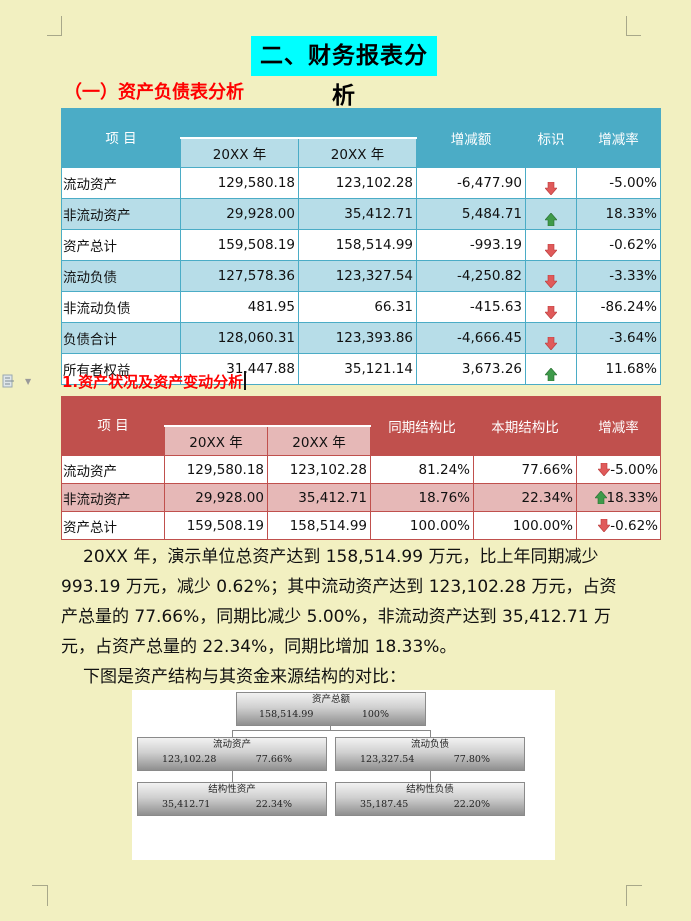 The width and height of the screenshot is (691, 921). Describe the element at coordinates (471, 183) in the screenshot. I see `cell-change: -6,477.90` at that location.